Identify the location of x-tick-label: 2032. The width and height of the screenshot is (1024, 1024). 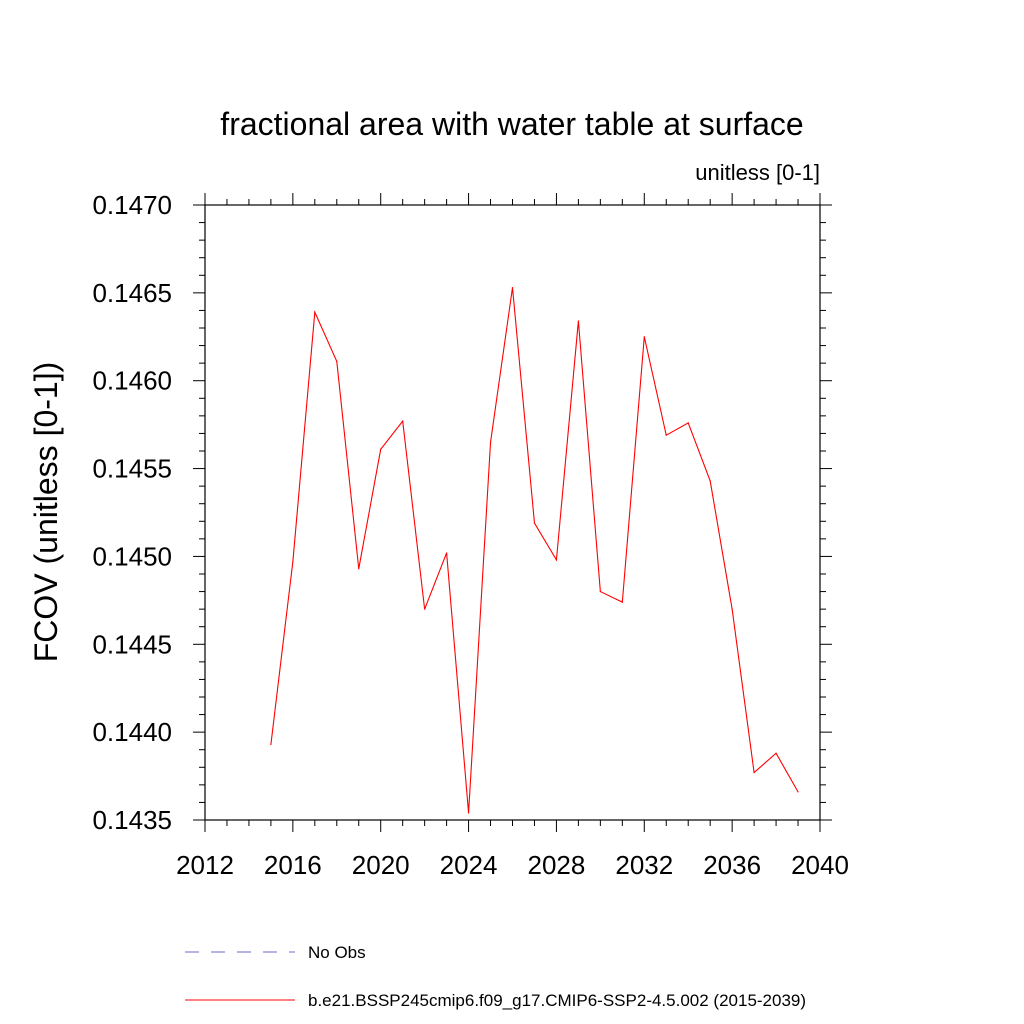
(644, 865).